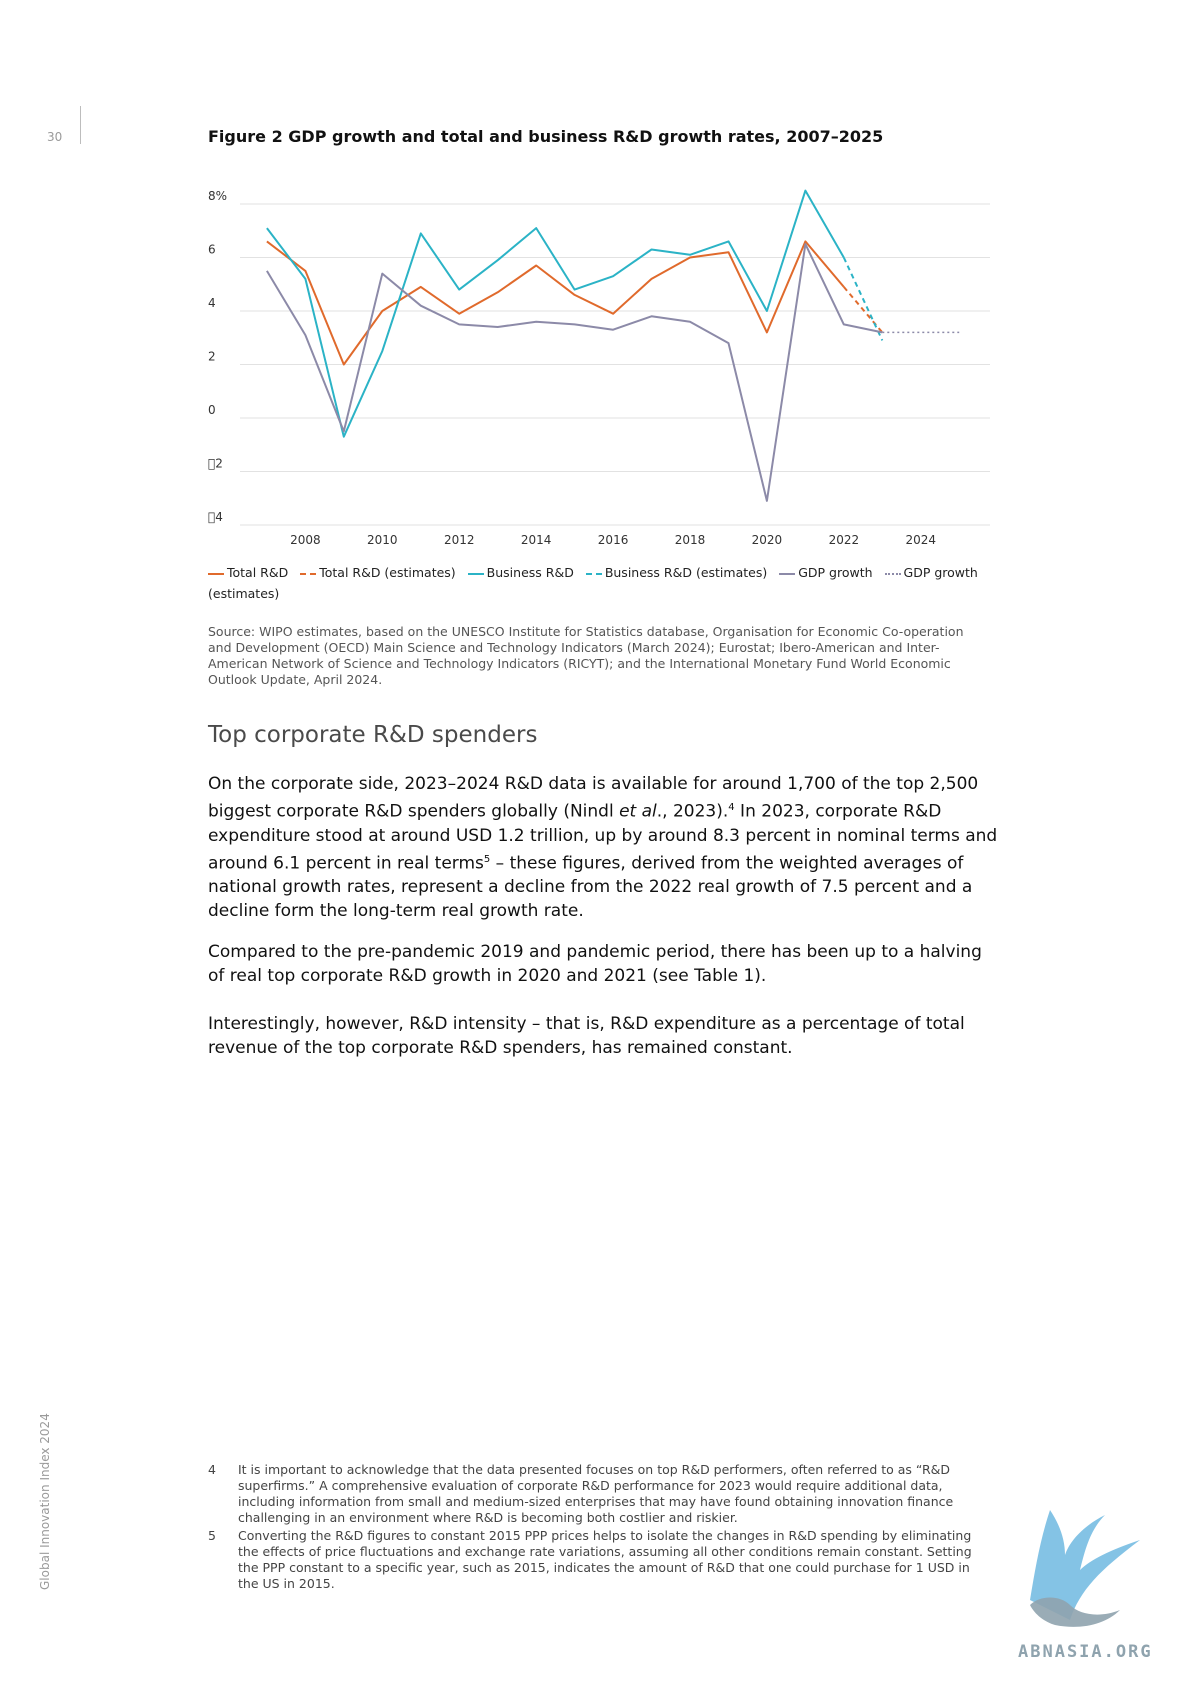 The height and width of the screenshot is (1684, 1190). I want to click on legend-item-gdp-growth-estimates: GDP growth (estimates), so click(593, 583).